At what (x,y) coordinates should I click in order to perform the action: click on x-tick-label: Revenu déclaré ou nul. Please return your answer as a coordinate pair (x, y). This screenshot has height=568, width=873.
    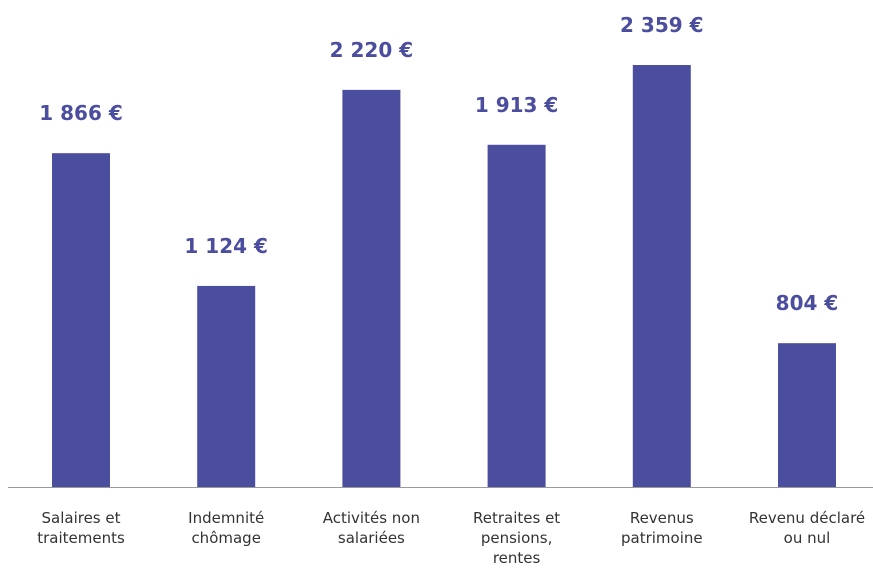
    Looking at the image, I should click on (807, 528).